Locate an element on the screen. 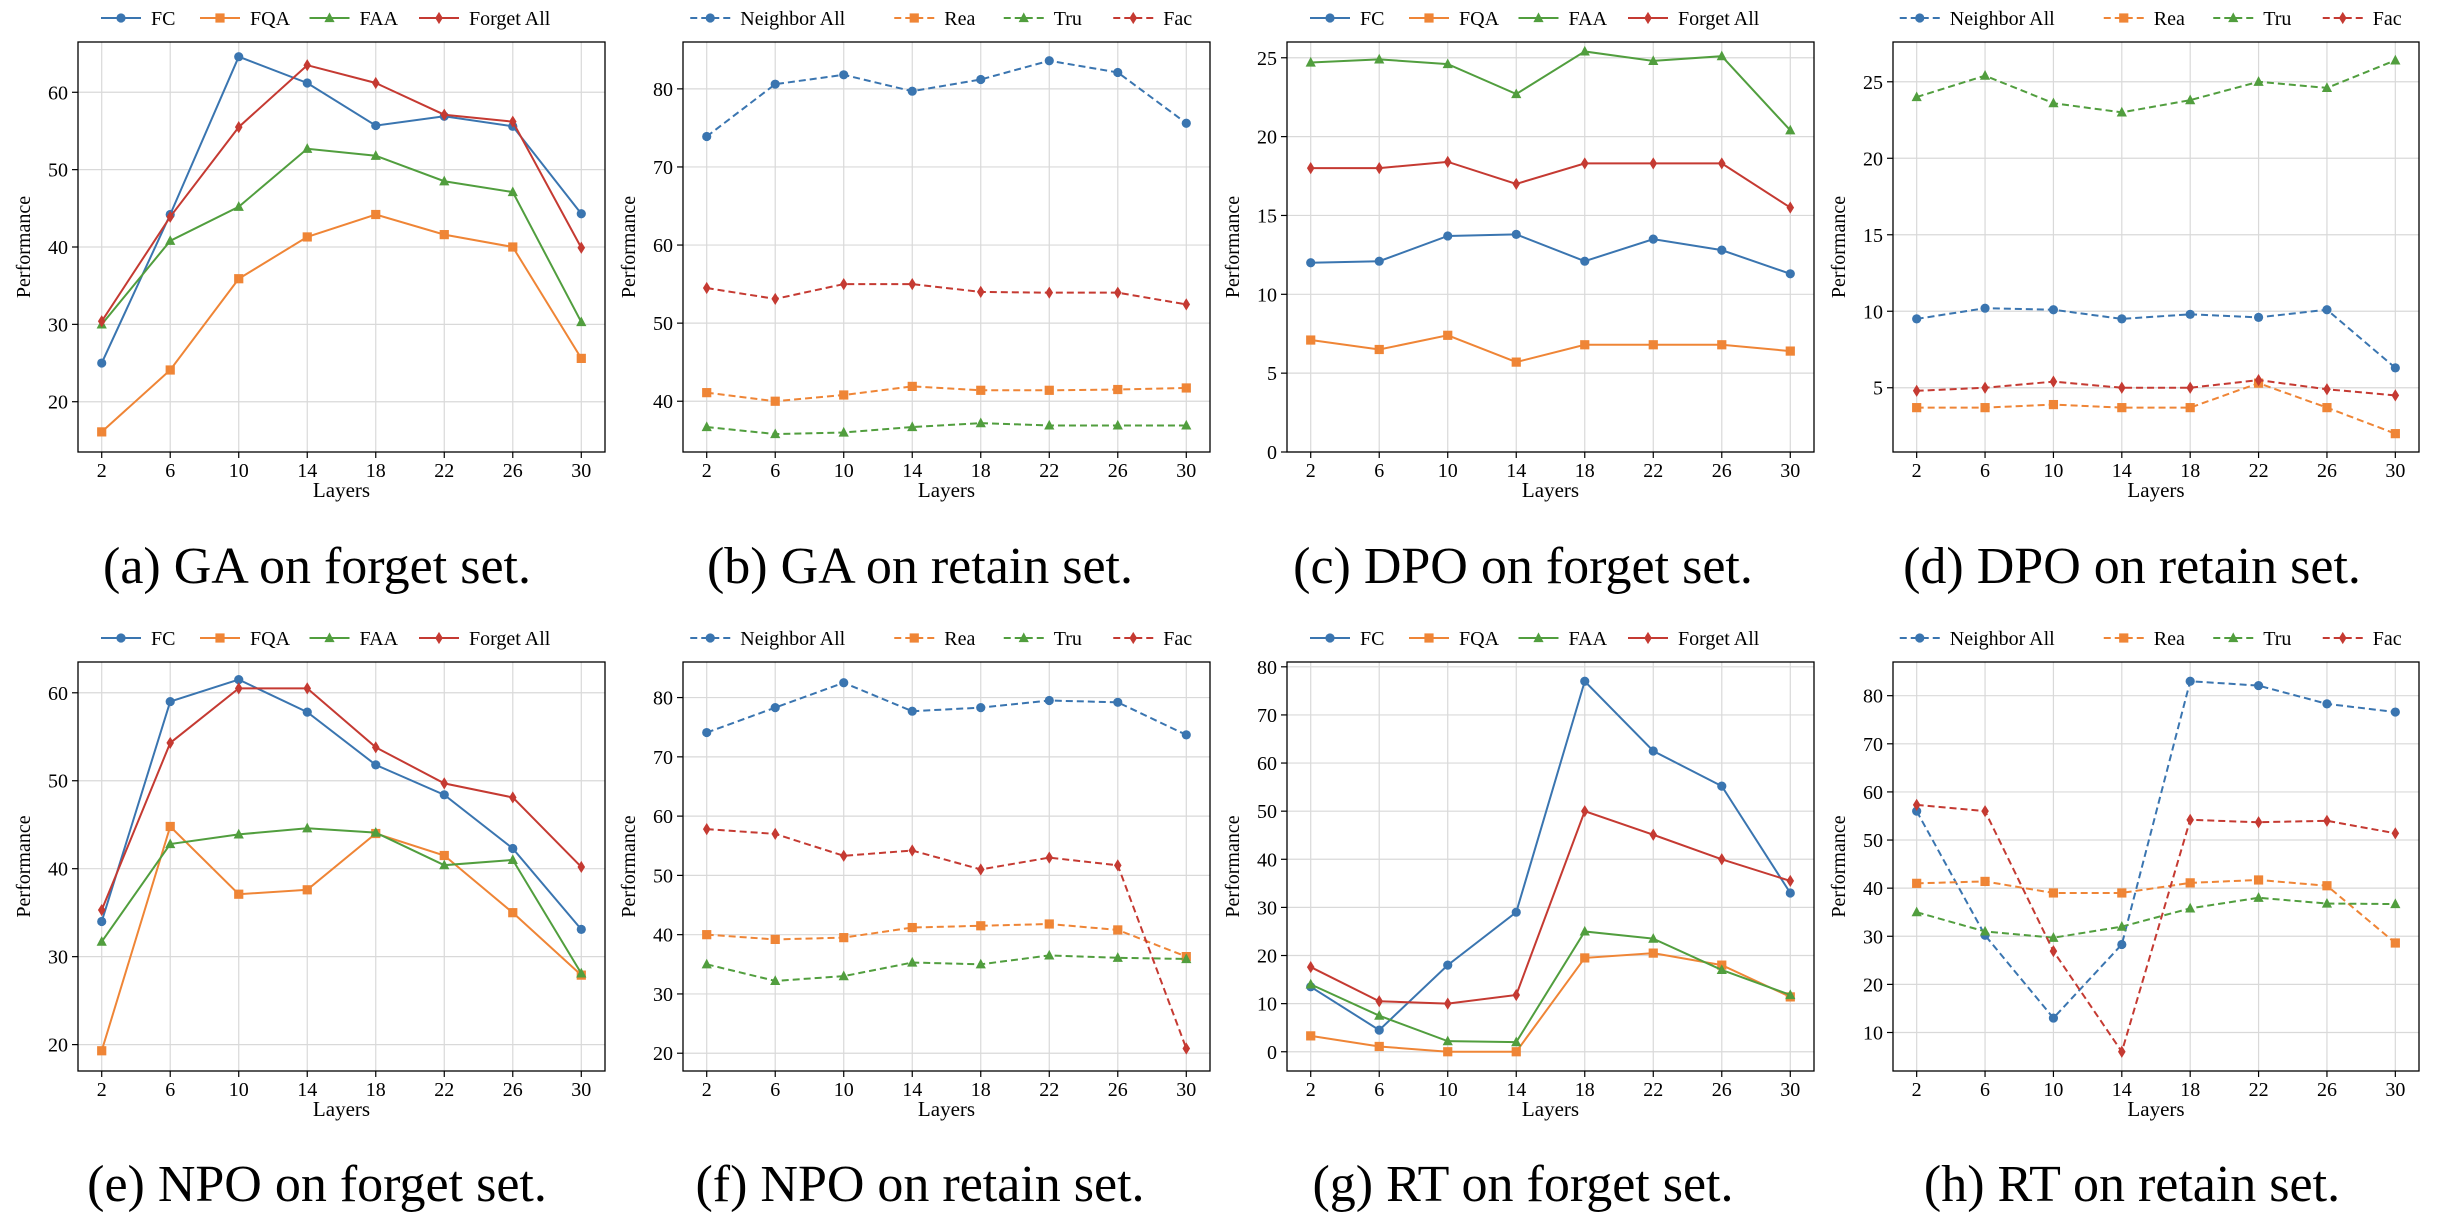 This screenshot has height=1226, width=2440. legend: FC FQA FAA Forget All is located at coordinates (326, 19).